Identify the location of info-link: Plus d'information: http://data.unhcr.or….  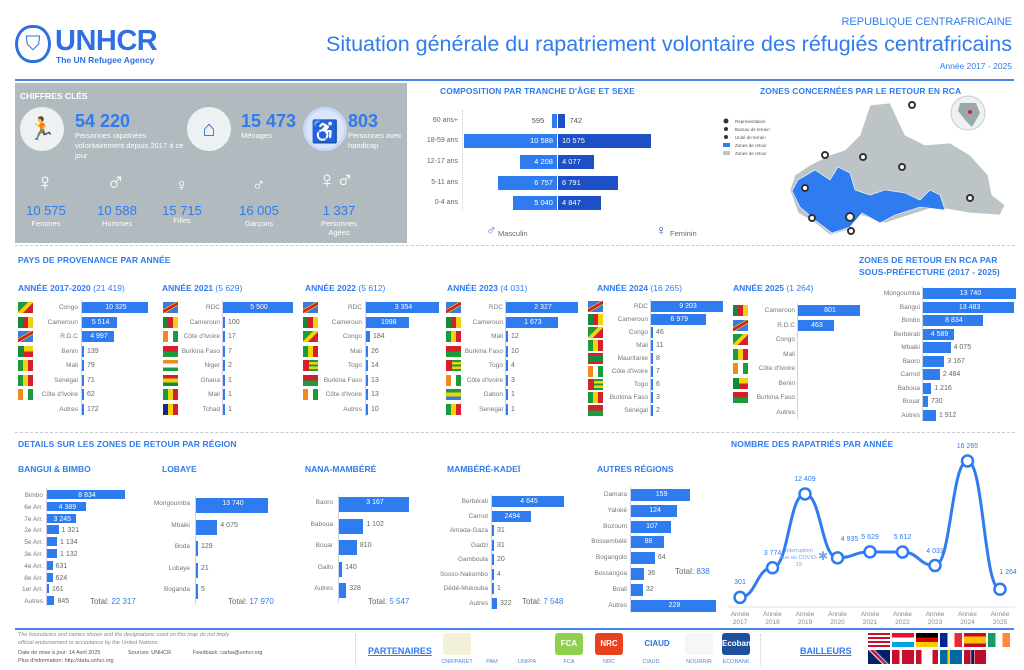
(66, 661).